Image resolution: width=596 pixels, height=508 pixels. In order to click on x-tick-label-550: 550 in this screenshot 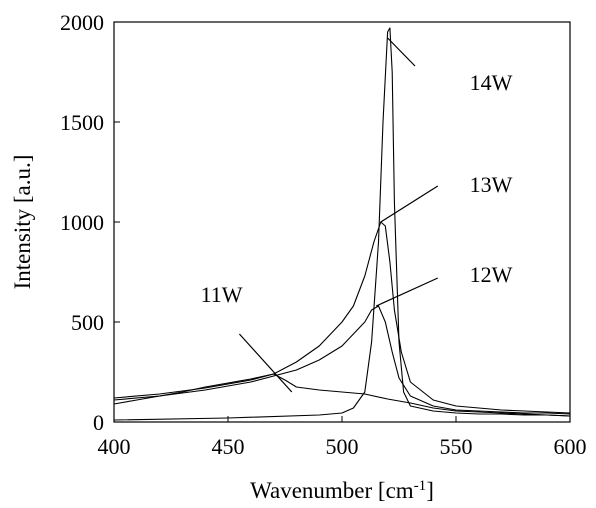, I will do `click(456, 446)`.